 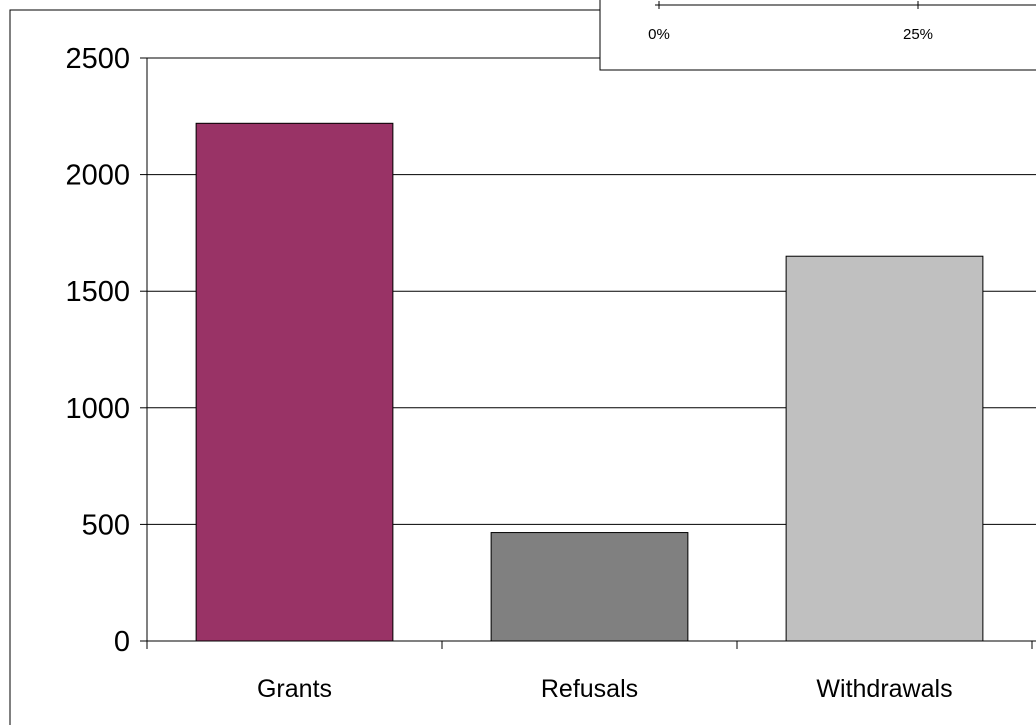 What do you see at coordinates (589, 689) in the screenshot?
I see `x-tick-label: Refusals` at bounding box center [589, 689].